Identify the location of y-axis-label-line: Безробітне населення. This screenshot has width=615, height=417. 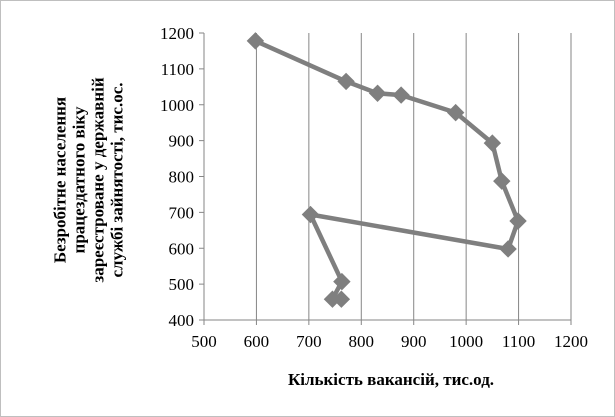
(60, 180).